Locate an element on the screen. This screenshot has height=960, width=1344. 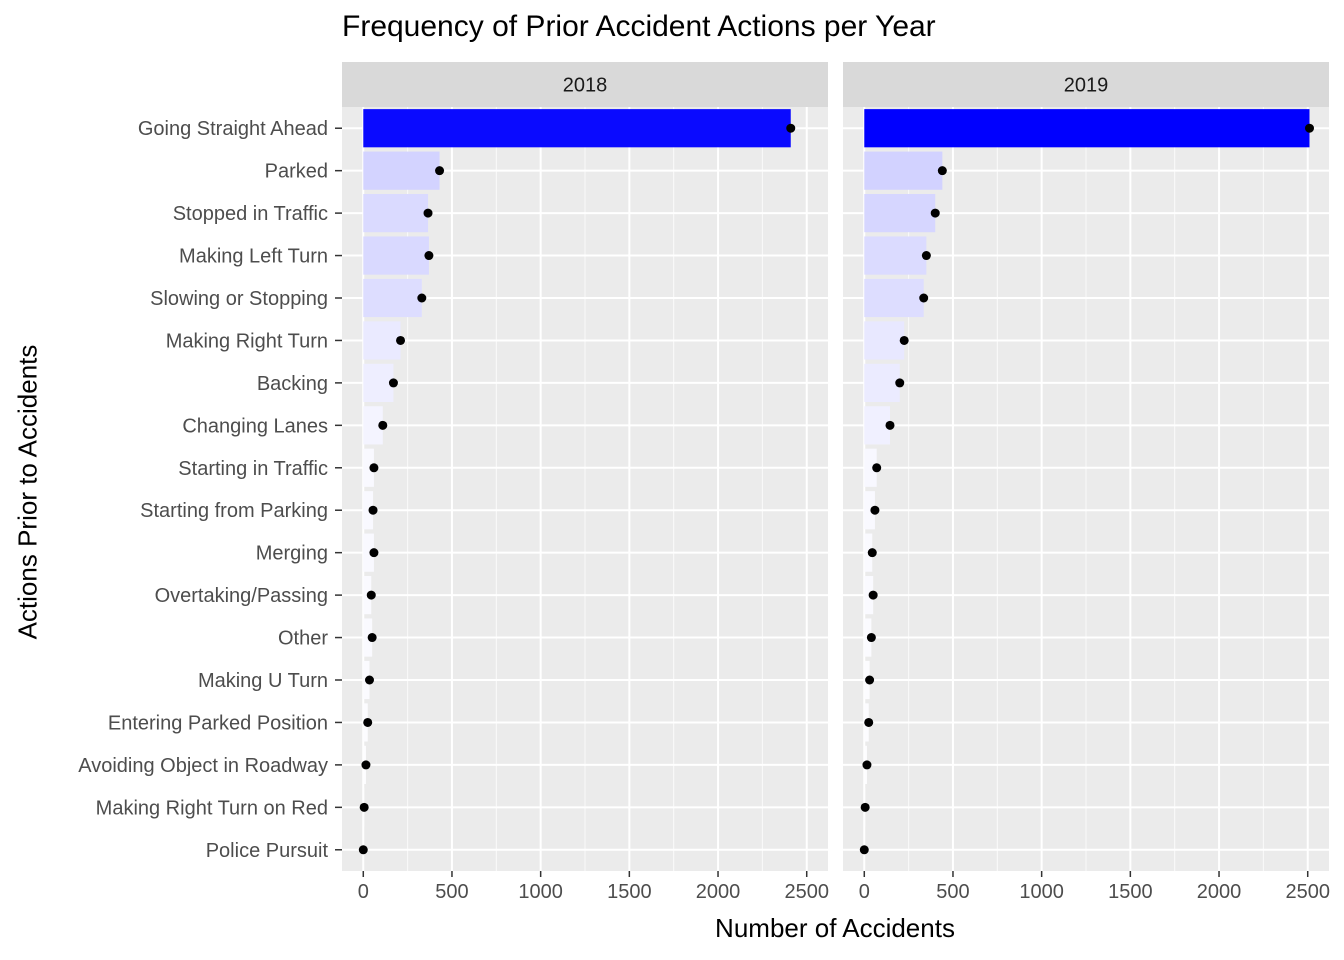
facet-label: 2018 is located at coordinates (585, 86).